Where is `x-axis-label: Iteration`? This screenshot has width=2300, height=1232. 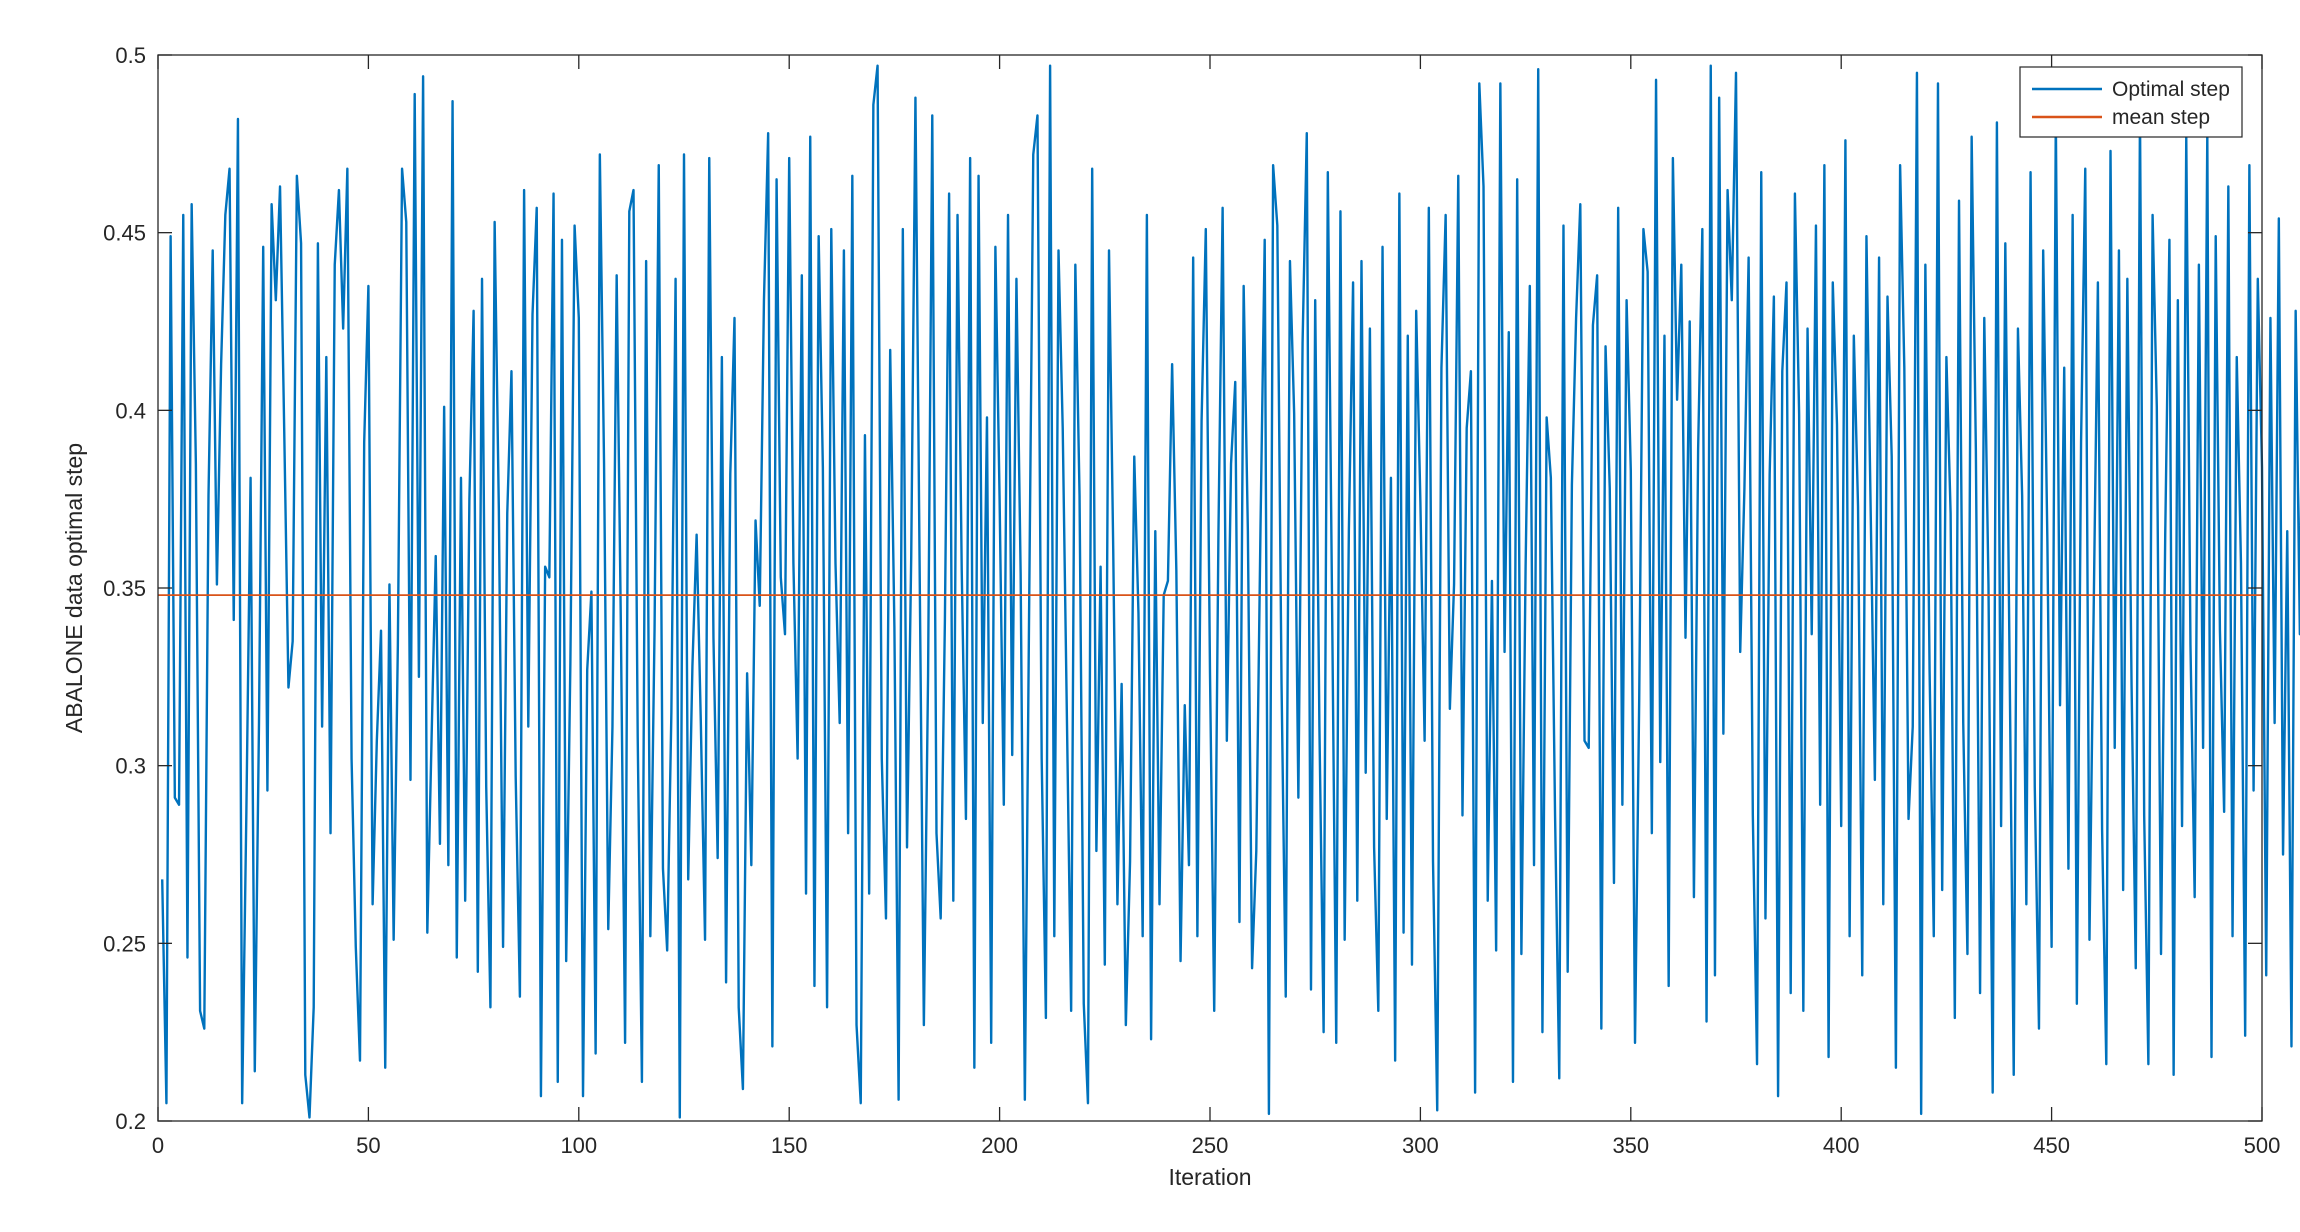 x-axis-label: Iteration is located at coordinates (1209, 1177).